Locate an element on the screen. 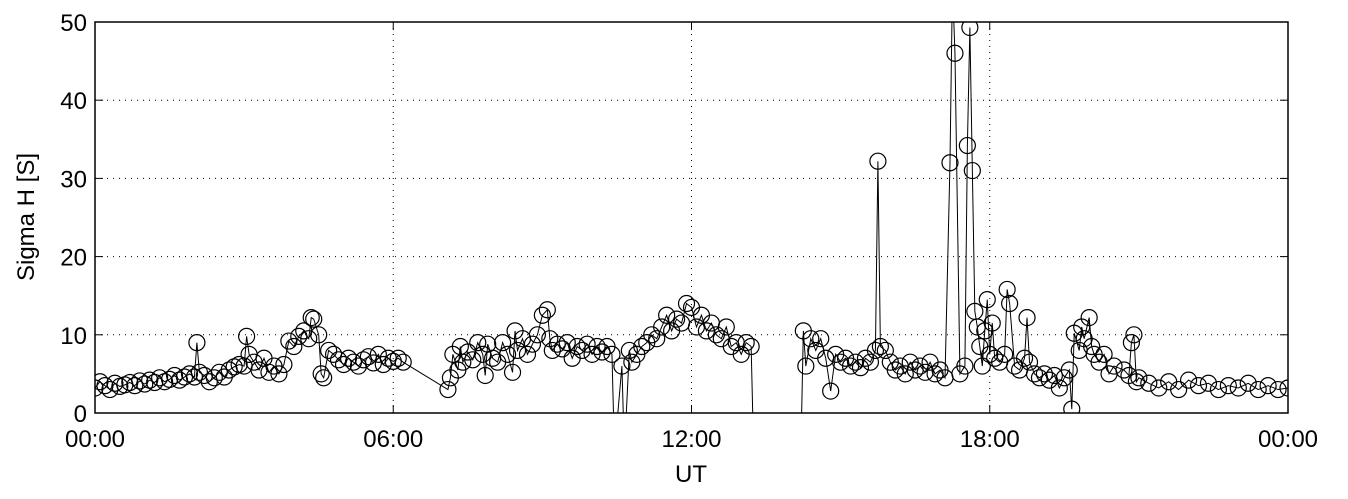  x-tick-label: 18:00 is located at coordinates (990, 439).